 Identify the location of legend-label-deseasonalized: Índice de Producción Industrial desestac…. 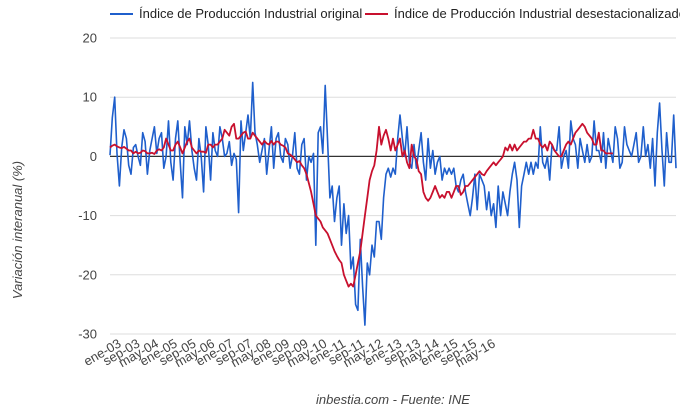
(537, 13).